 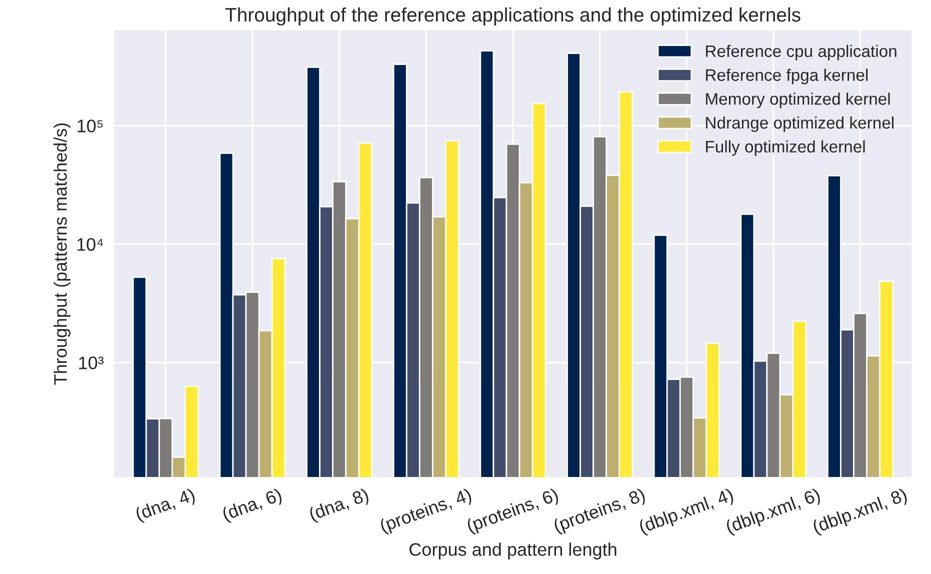 What do you see at coordinates (800, 124) in the screenshot?
I see `legend-label: Ndrange optimized kernel` at bounding box center [800, 124].